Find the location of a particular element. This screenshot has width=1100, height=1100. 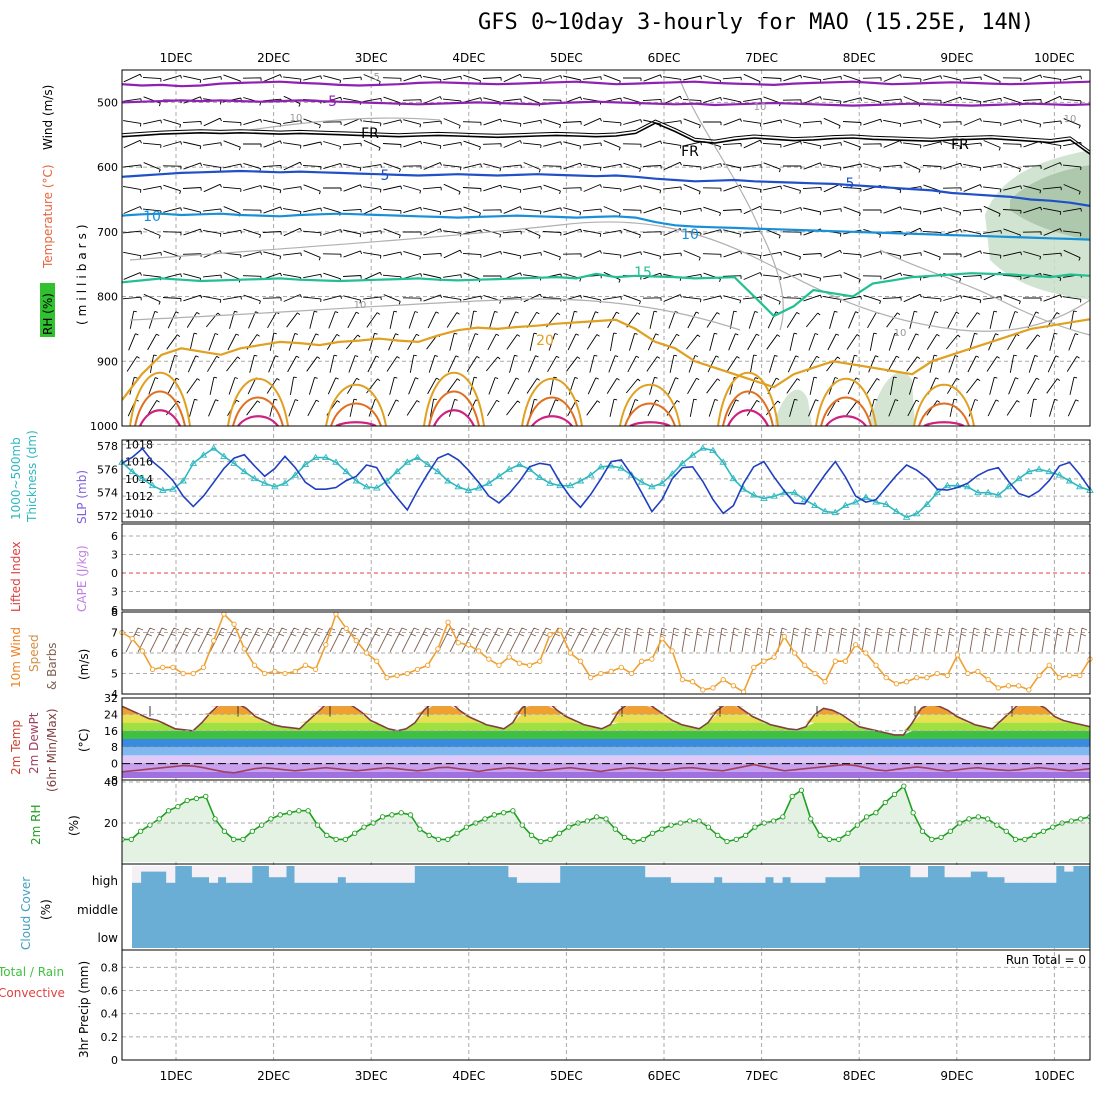

xtick-bottom-3DEC: 3DEC is located at coordinates (371, 1076).